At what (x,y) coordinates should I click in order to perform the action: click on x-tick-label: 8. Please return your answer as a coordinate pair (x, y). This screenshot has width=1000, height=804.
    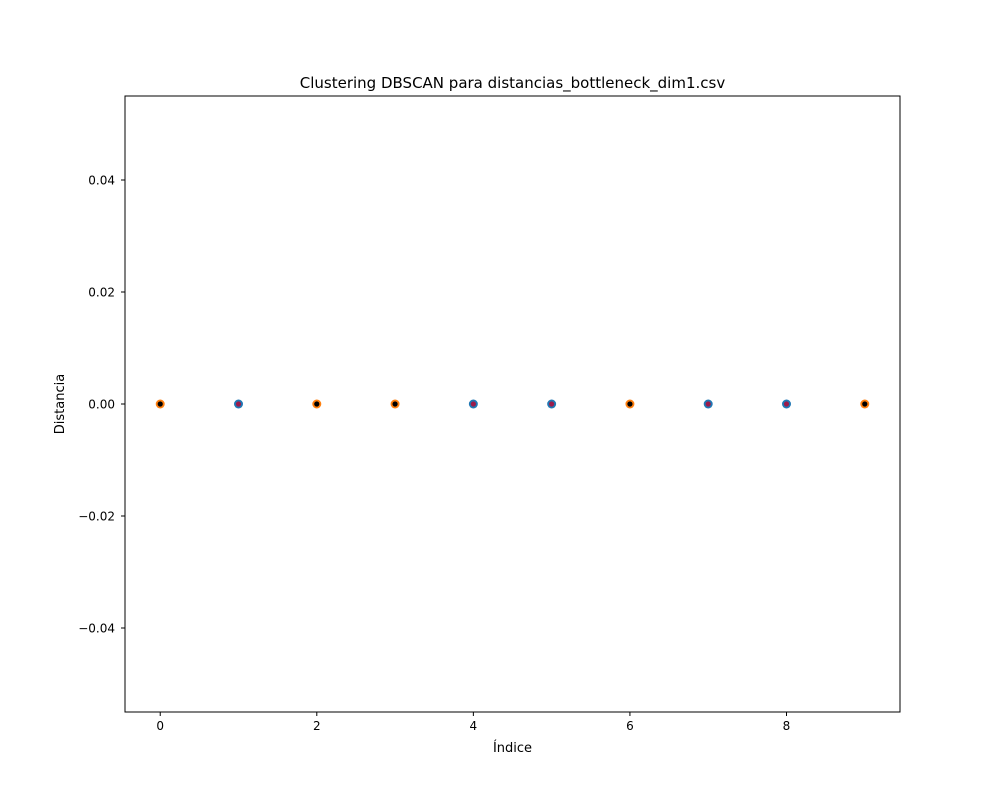
    Looking at the image, I should click on (787, 726).